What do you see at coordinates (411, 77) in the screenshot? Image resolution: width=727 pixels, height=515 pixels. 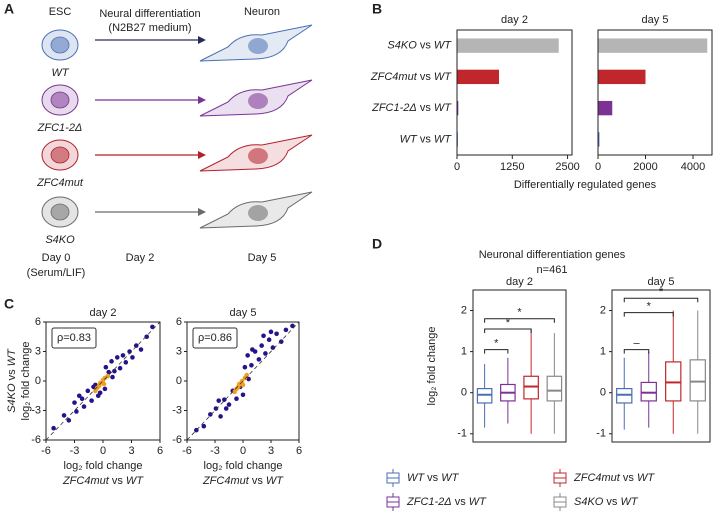 I see `category-label: ZFC4mut vs WT` at bounding box center [411, 77].